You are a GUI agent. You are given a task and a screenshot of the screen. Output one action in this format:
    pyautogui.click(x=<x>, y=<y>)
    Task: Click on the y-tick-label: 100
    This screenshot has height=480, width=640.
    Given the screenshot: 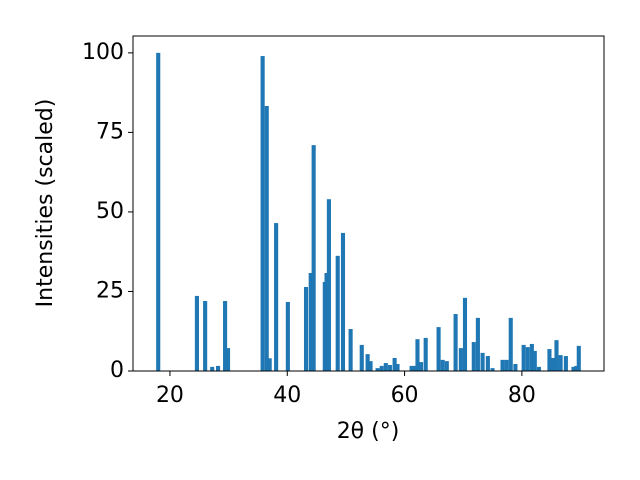 What is the action you would take?
    pyautogui.click(x=103, y=52)
    